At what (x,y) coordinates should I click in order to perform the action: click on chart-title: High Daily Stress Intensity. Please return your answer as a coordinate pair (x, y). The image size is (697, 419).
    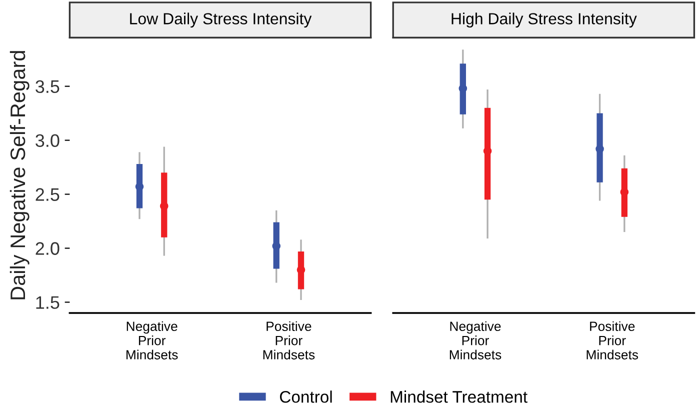
    Looking at the image, I should click on (544, 20).